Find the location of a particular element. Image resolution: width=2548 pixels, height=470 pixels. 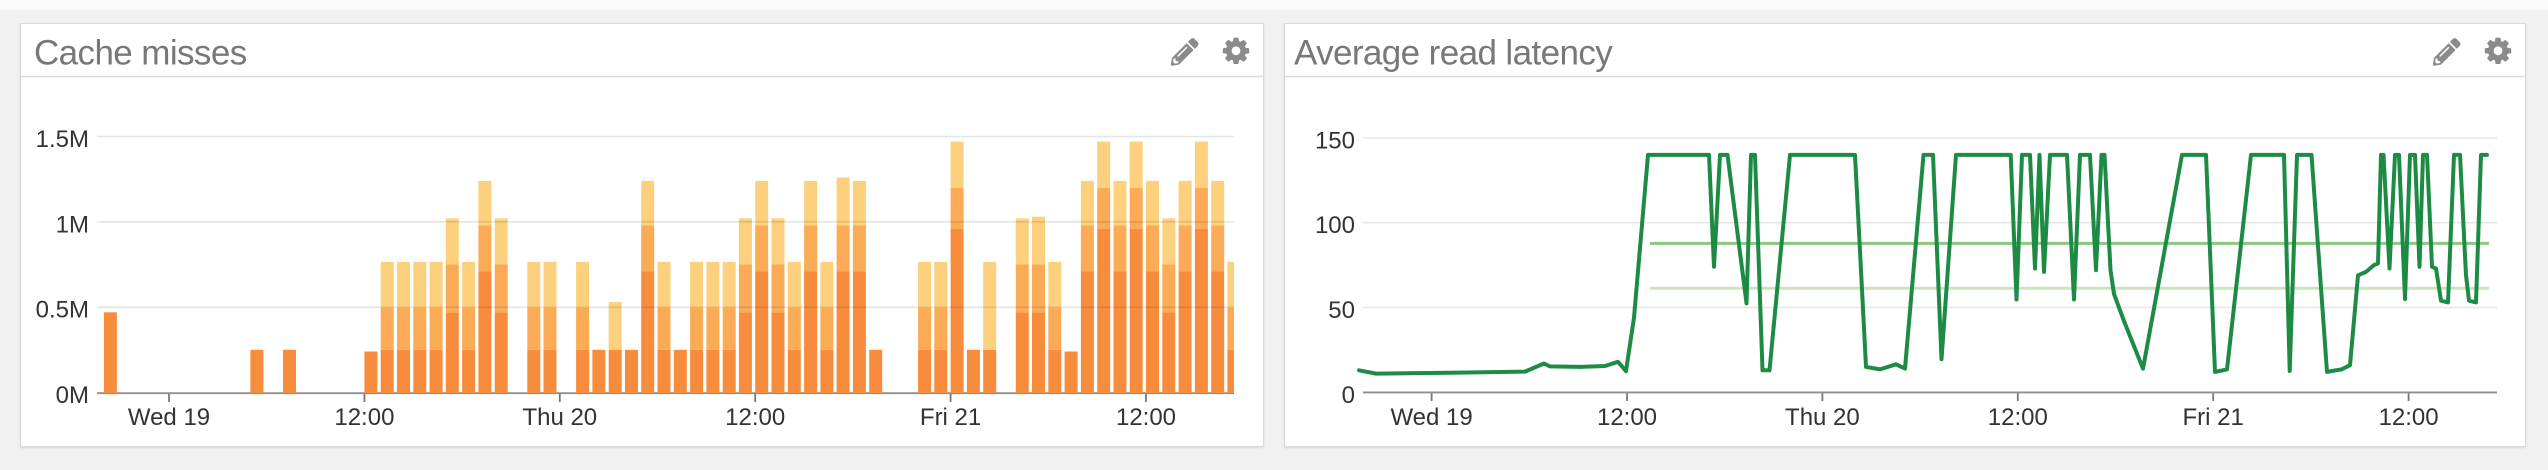

svg-text: Average read latency is located at coordinates (1453, 53).